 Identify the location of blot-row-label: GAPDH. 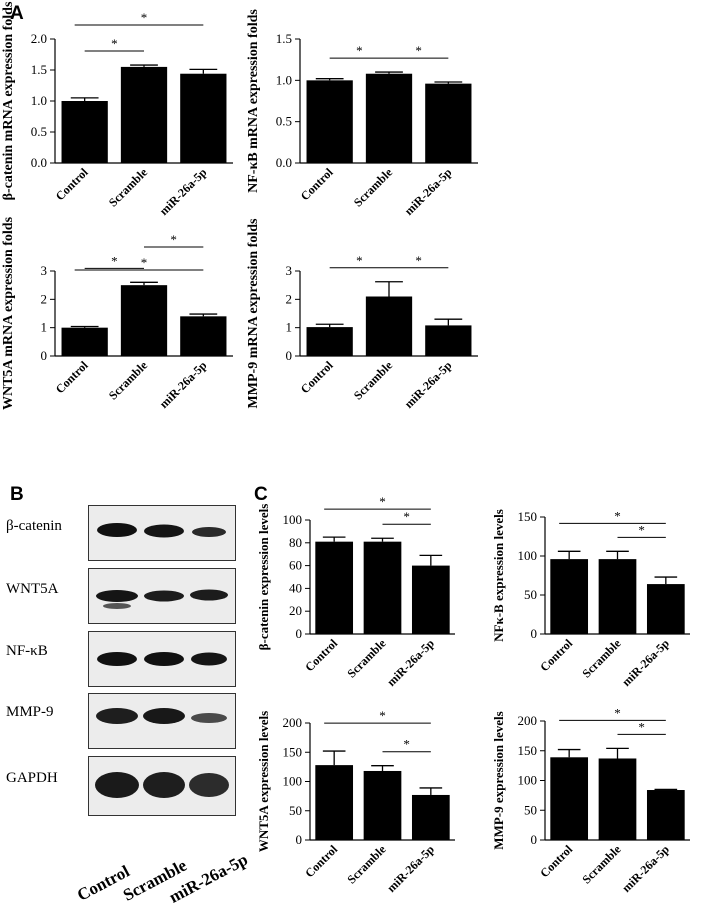
(32, 778).